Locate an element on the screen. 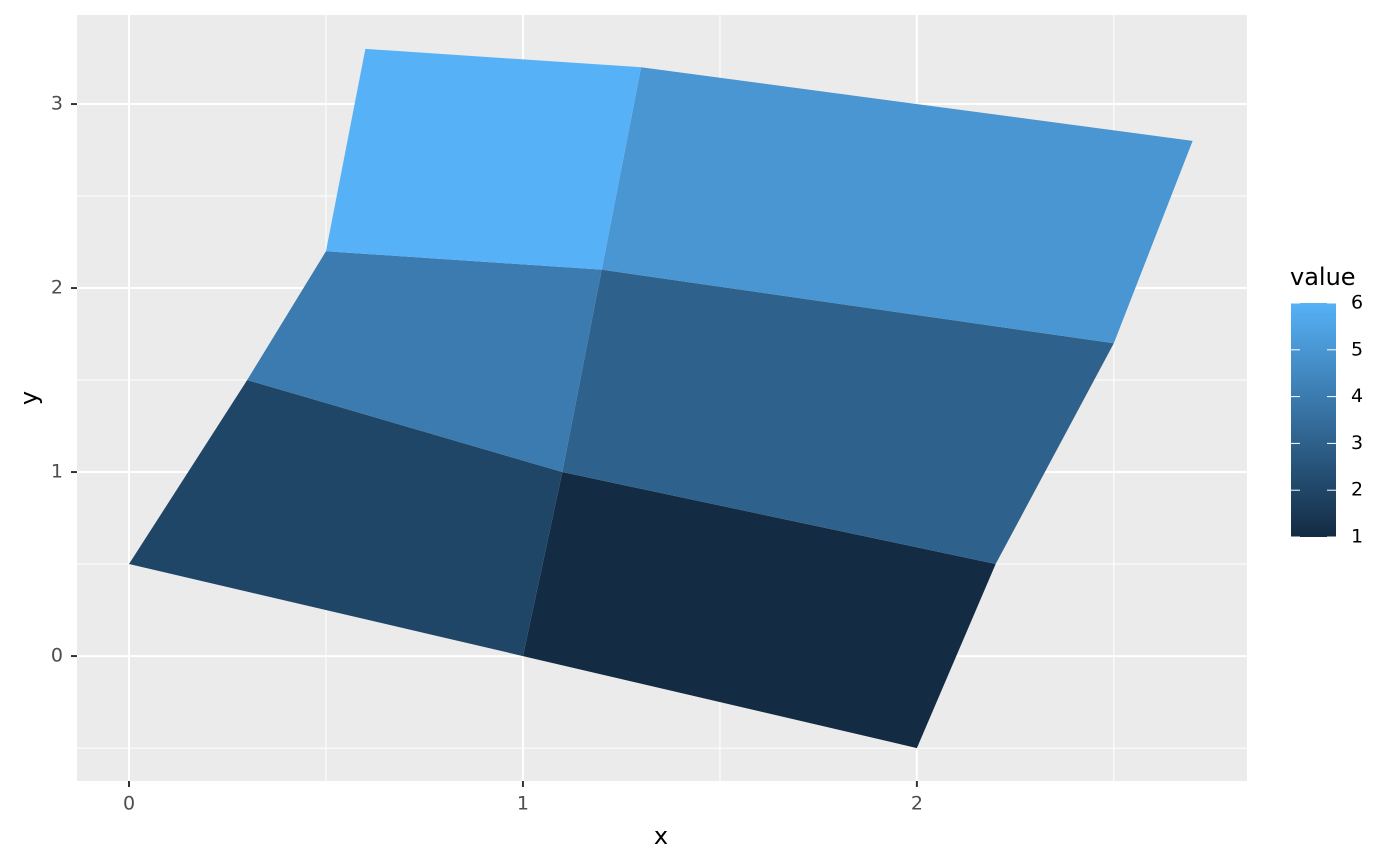  legend-label: 4 is located at coordinates (1357, 396).